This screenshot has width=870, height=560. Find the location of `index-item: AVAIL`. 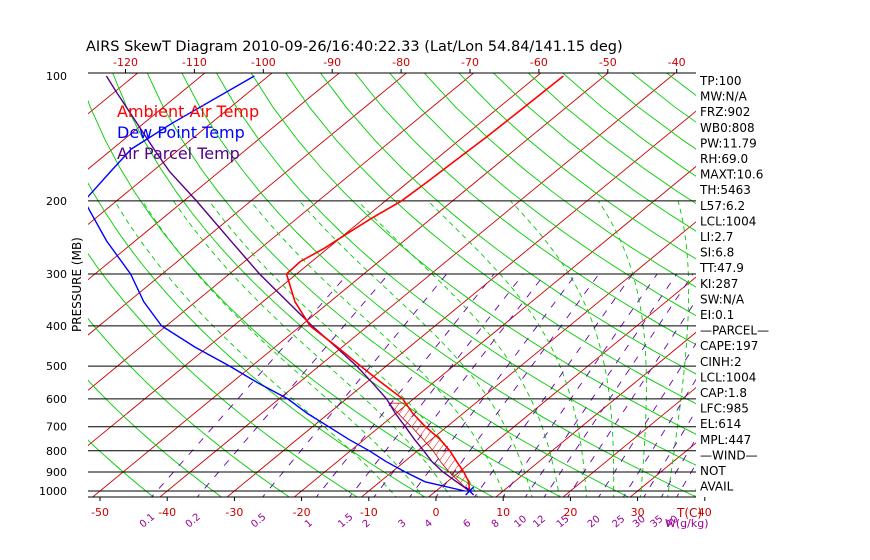

index-item: AVAIL is located at coordinates (717, 487).